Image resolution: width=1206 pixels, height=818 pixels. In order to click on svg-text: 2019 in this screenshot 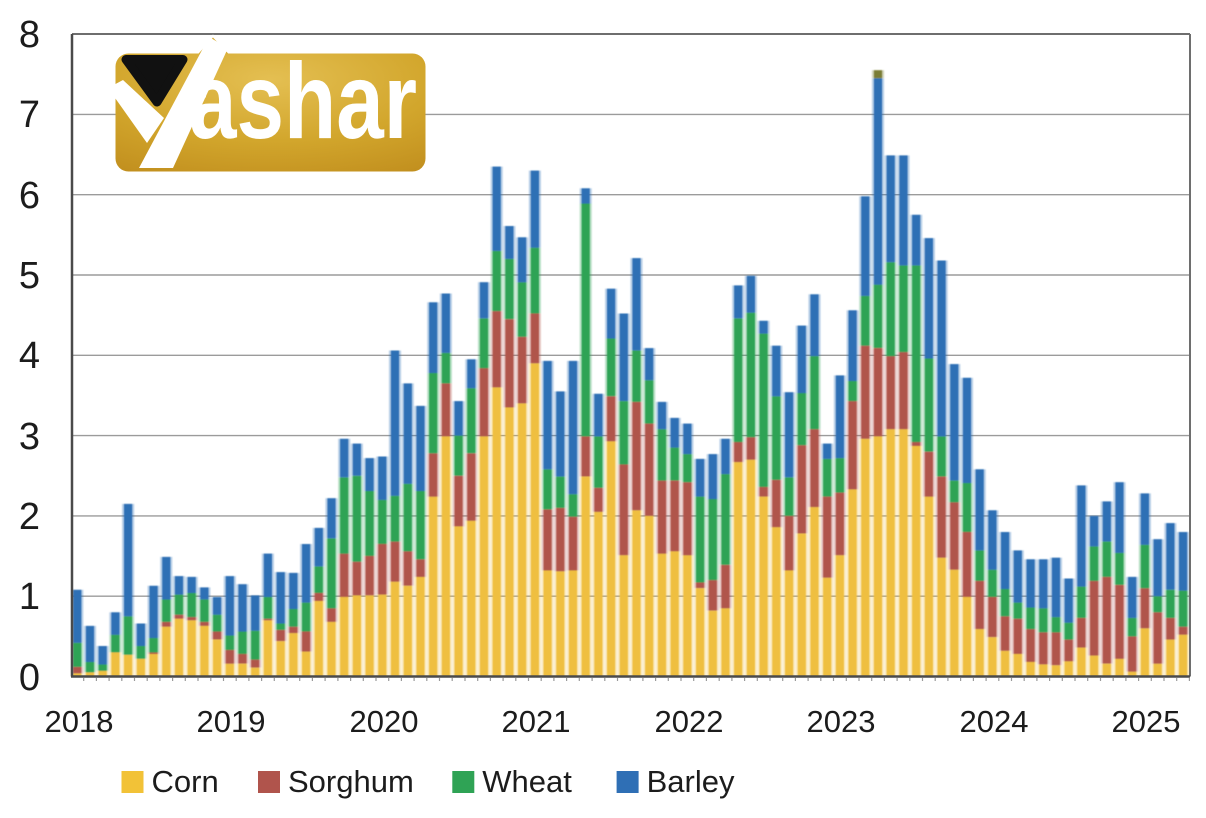, I will do `click(231, 721)`.